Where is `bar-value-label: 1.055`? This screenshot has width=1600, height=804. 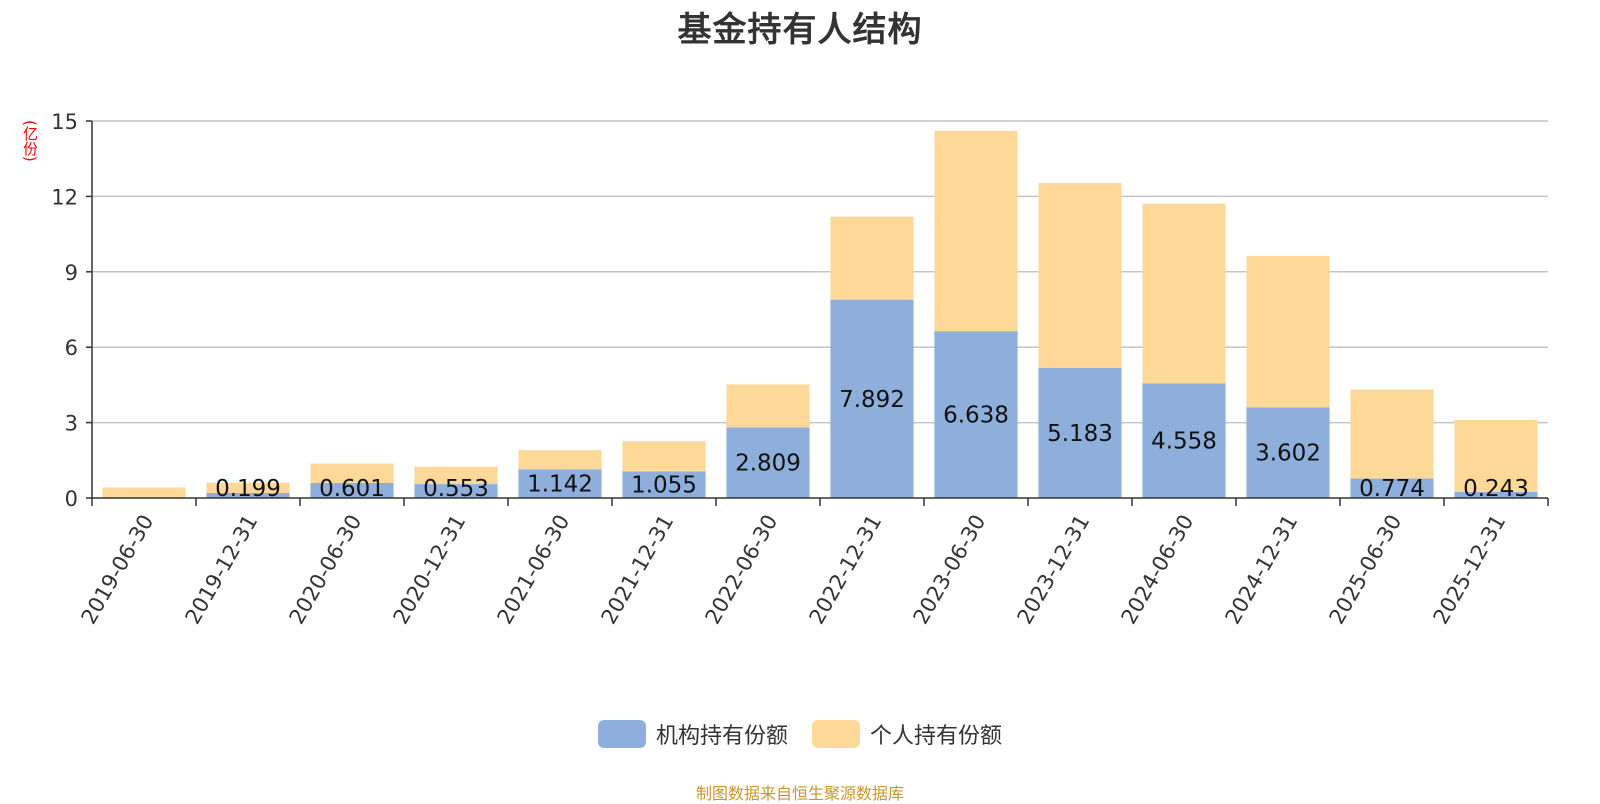 bar-value-label: 1.055 is located at coordinates (664, 486).